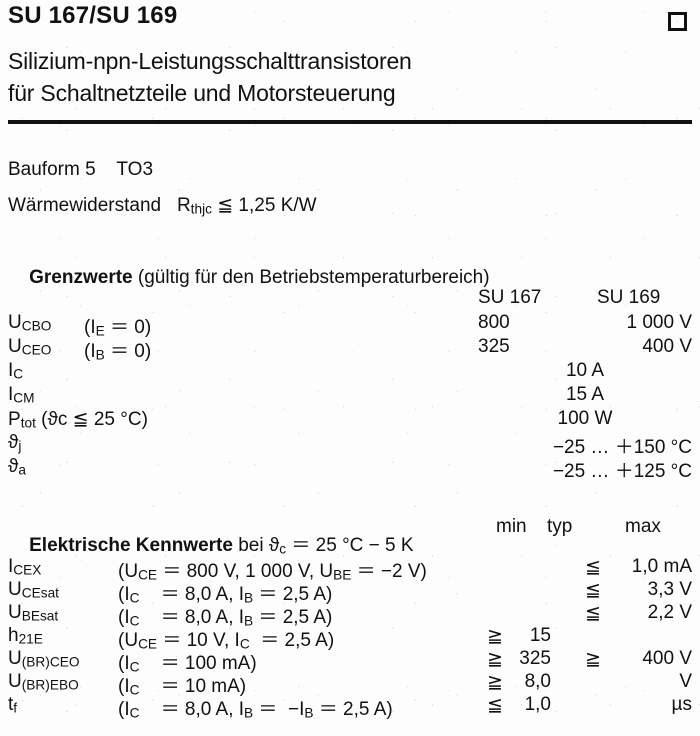 Image resolution: width=700 pixels, height=736 pixels. I want to click on electrical-symbol: U(BR)CEO, so click(44, 659).